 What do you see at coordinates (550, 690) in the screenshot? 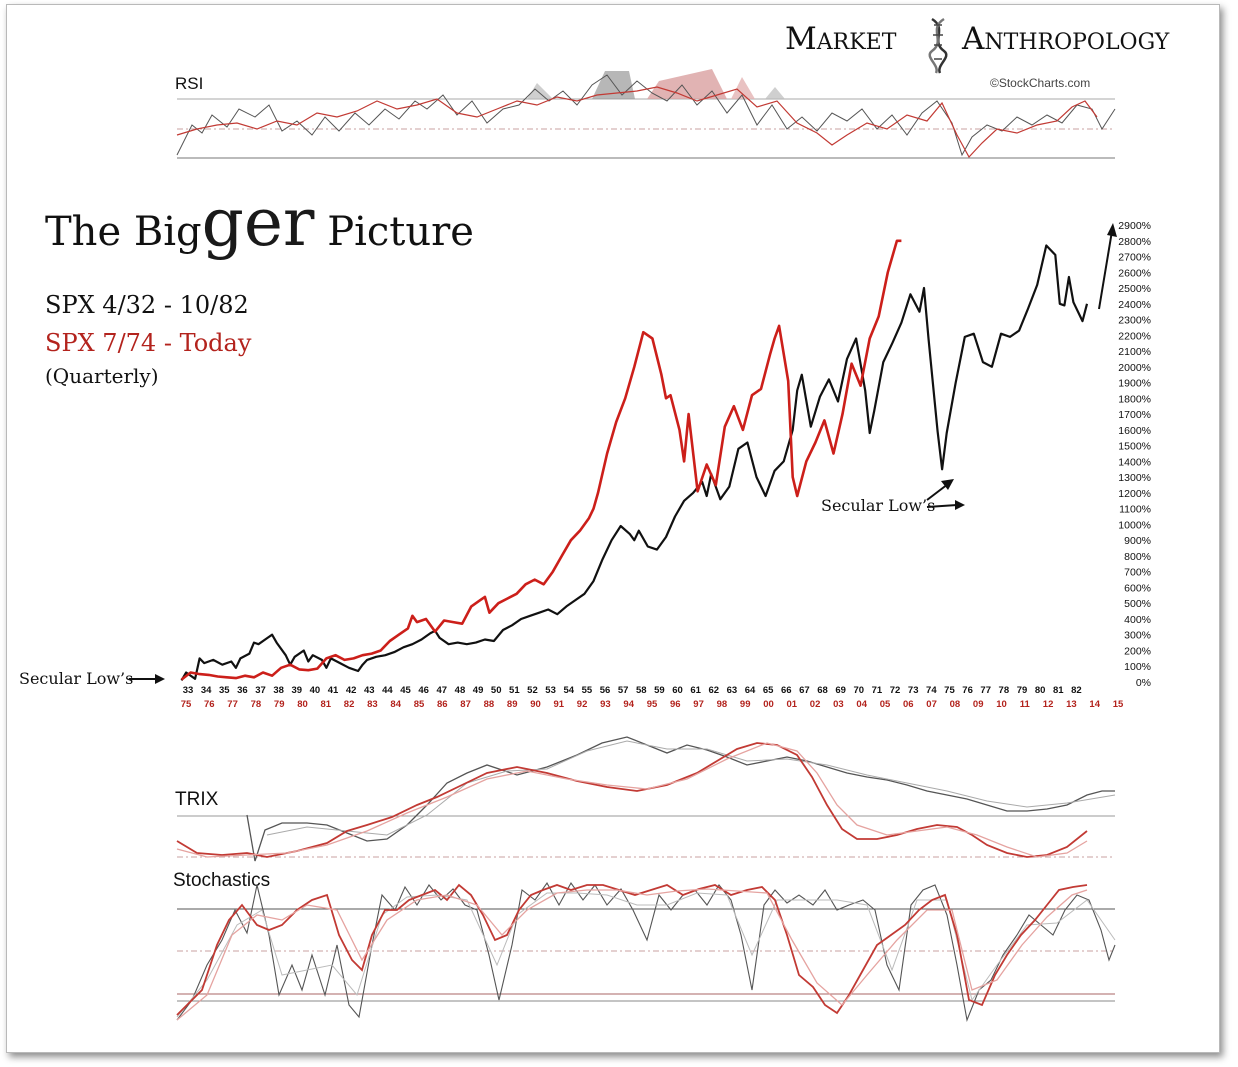
I see `x-top-tick-label: 53` at bounding box center [550, 690].